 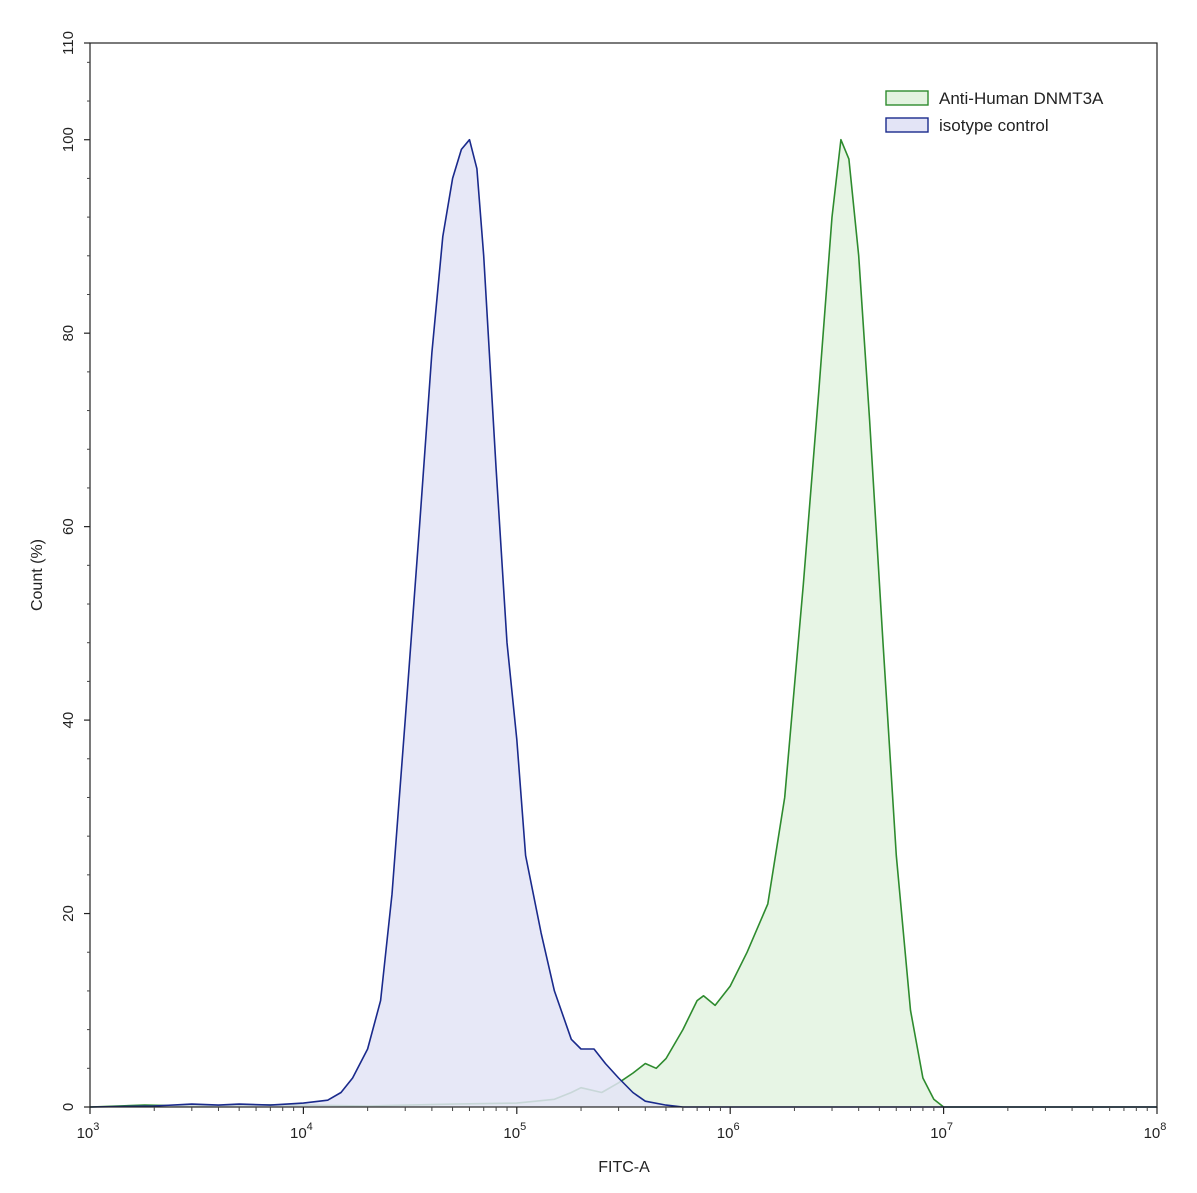 What do you see at coordinates (68, 43) in the screenshot?
I see `y-tick-label: 110` at bounding box center [68, 43].